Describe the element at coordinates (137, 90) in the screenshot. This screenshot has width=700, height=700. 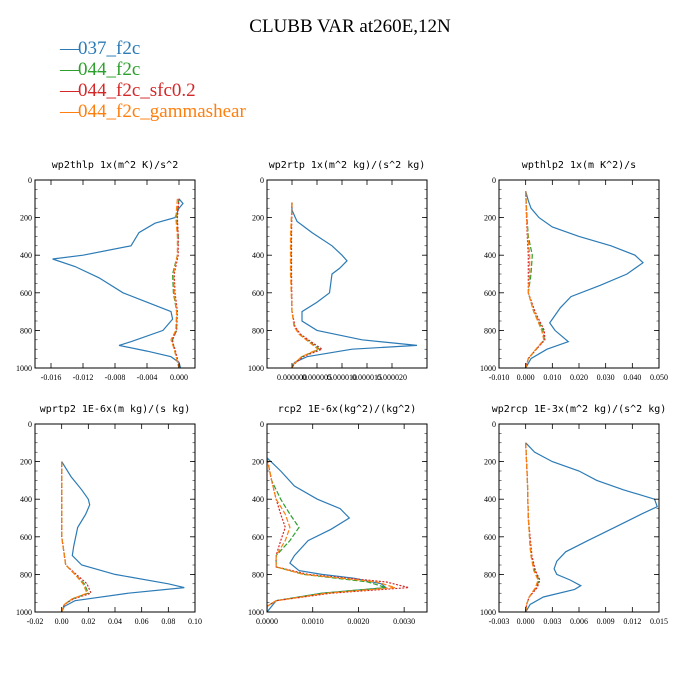
I see `legend-label: 044_f2c_sfc0.2` at that location.